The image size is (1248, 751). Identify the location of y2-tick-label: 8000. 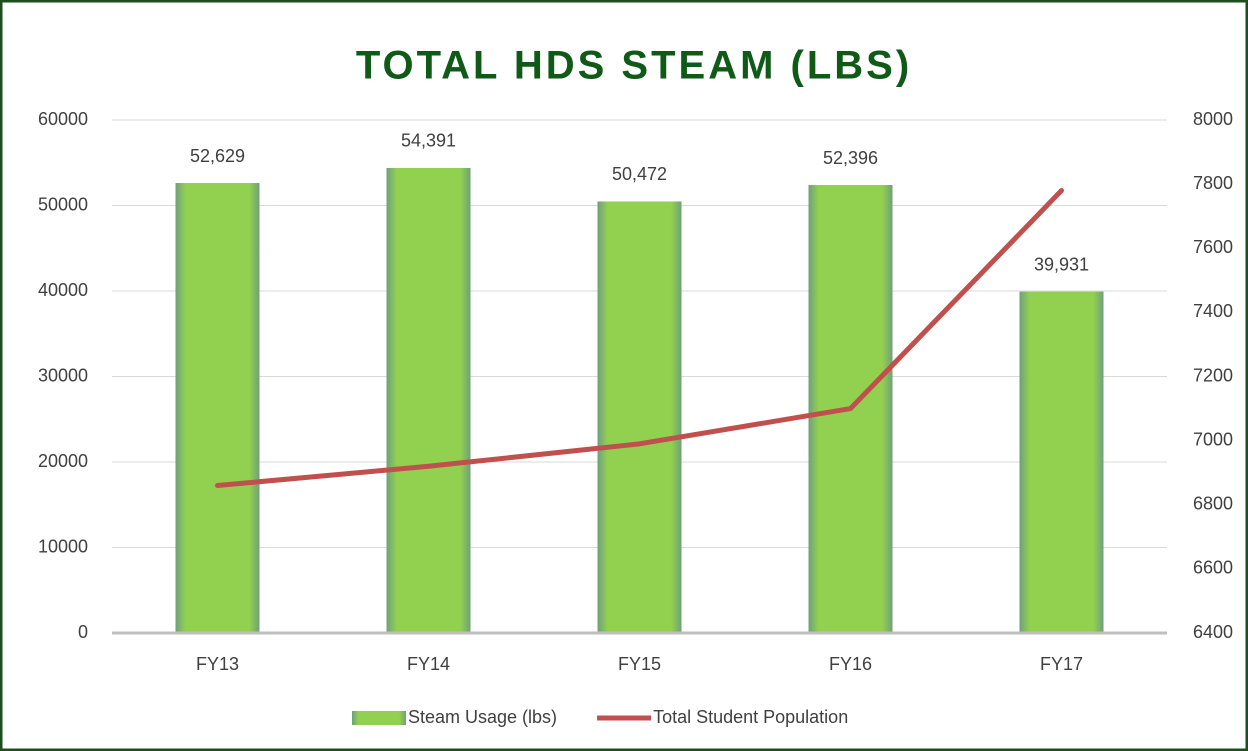
(1213, 119).